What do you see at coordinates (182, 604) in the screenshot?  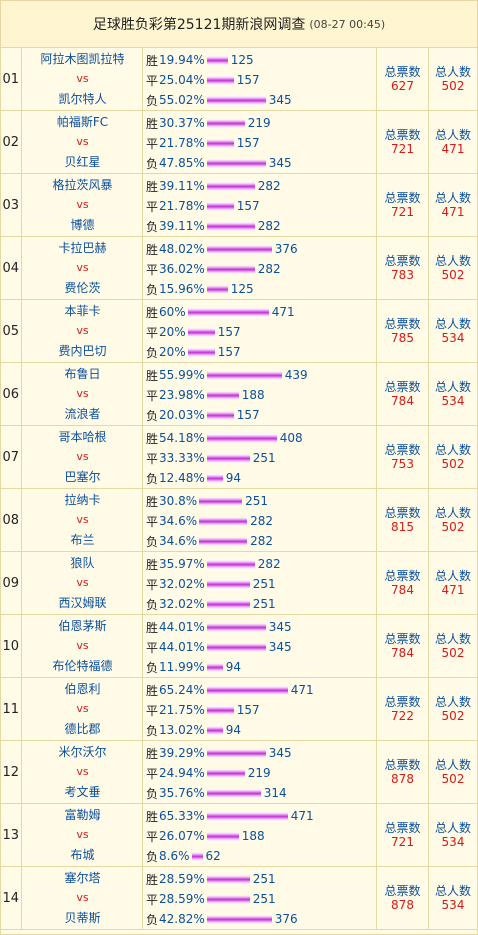 I see `lose-percent: 32.02%` at bounding box center [182, 604].